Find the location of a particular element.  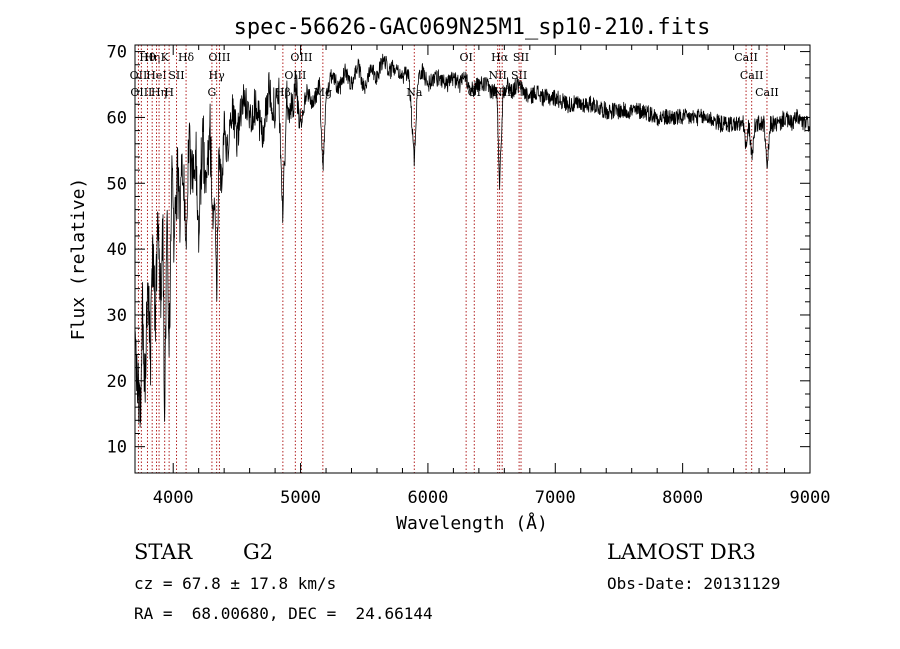

y-tick-label: 70 is located at coordinates (117, 53).